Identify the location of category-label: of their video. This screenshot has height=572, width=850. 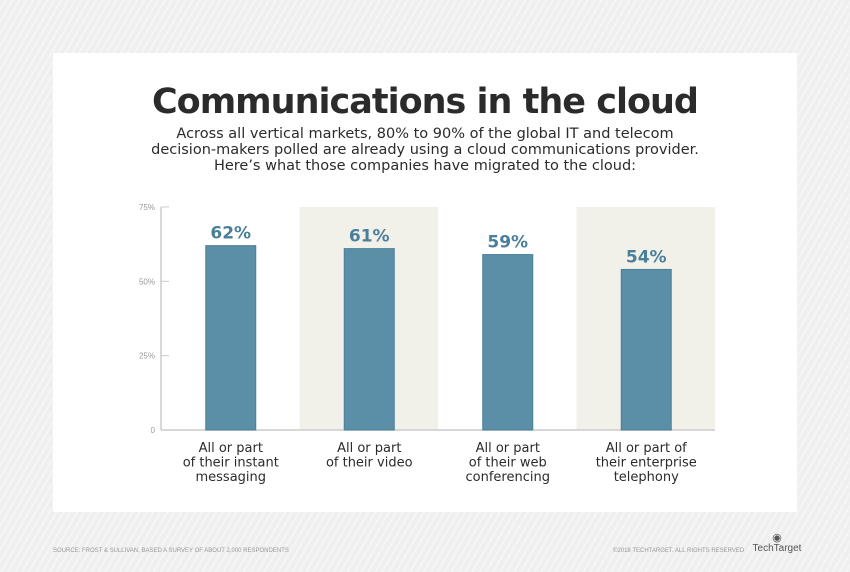
(369, 463).